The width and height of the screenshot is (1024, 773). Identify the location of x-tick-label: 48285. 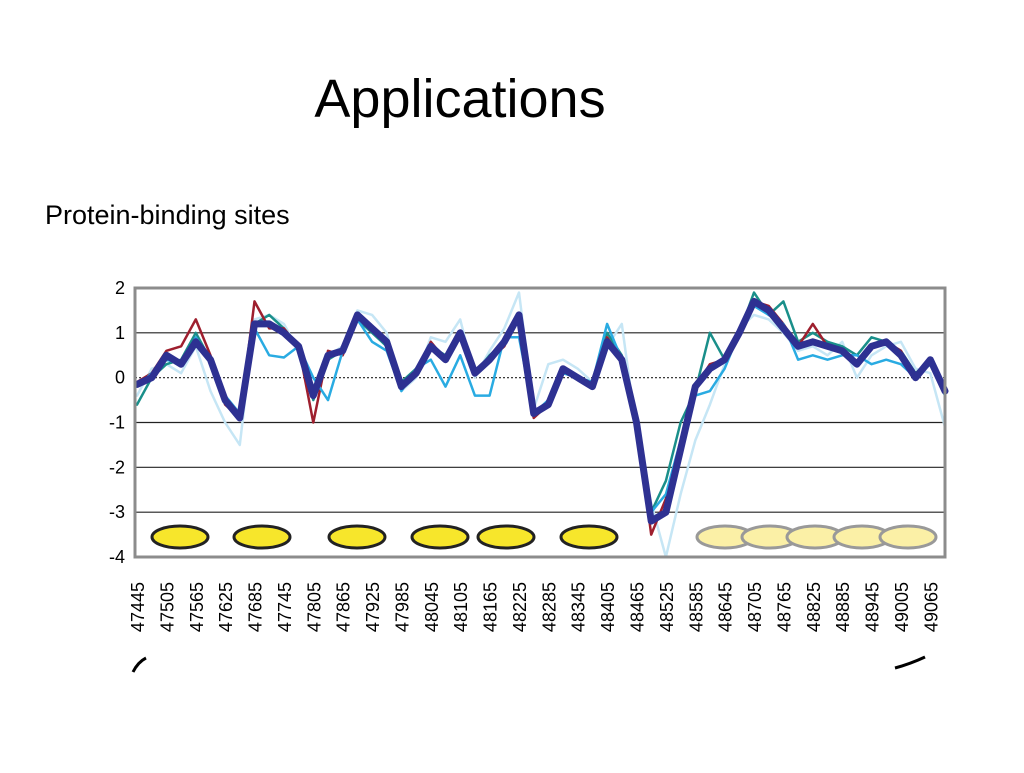
(549, 607).